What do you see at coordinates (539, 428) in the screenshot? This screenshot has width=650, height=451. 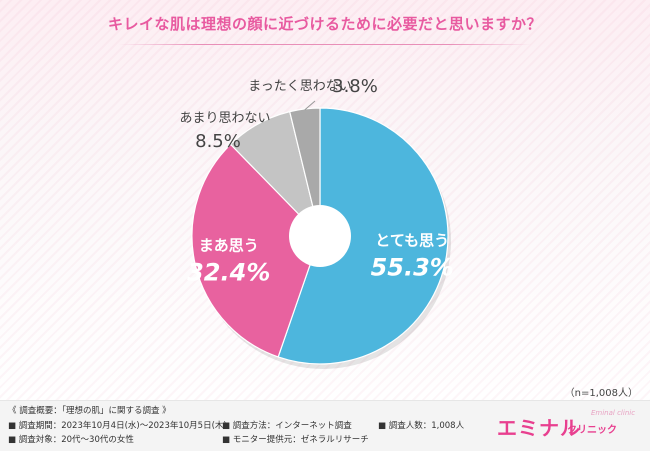 I see `brand-logo: エミナル` at bounding box center [539, 428].